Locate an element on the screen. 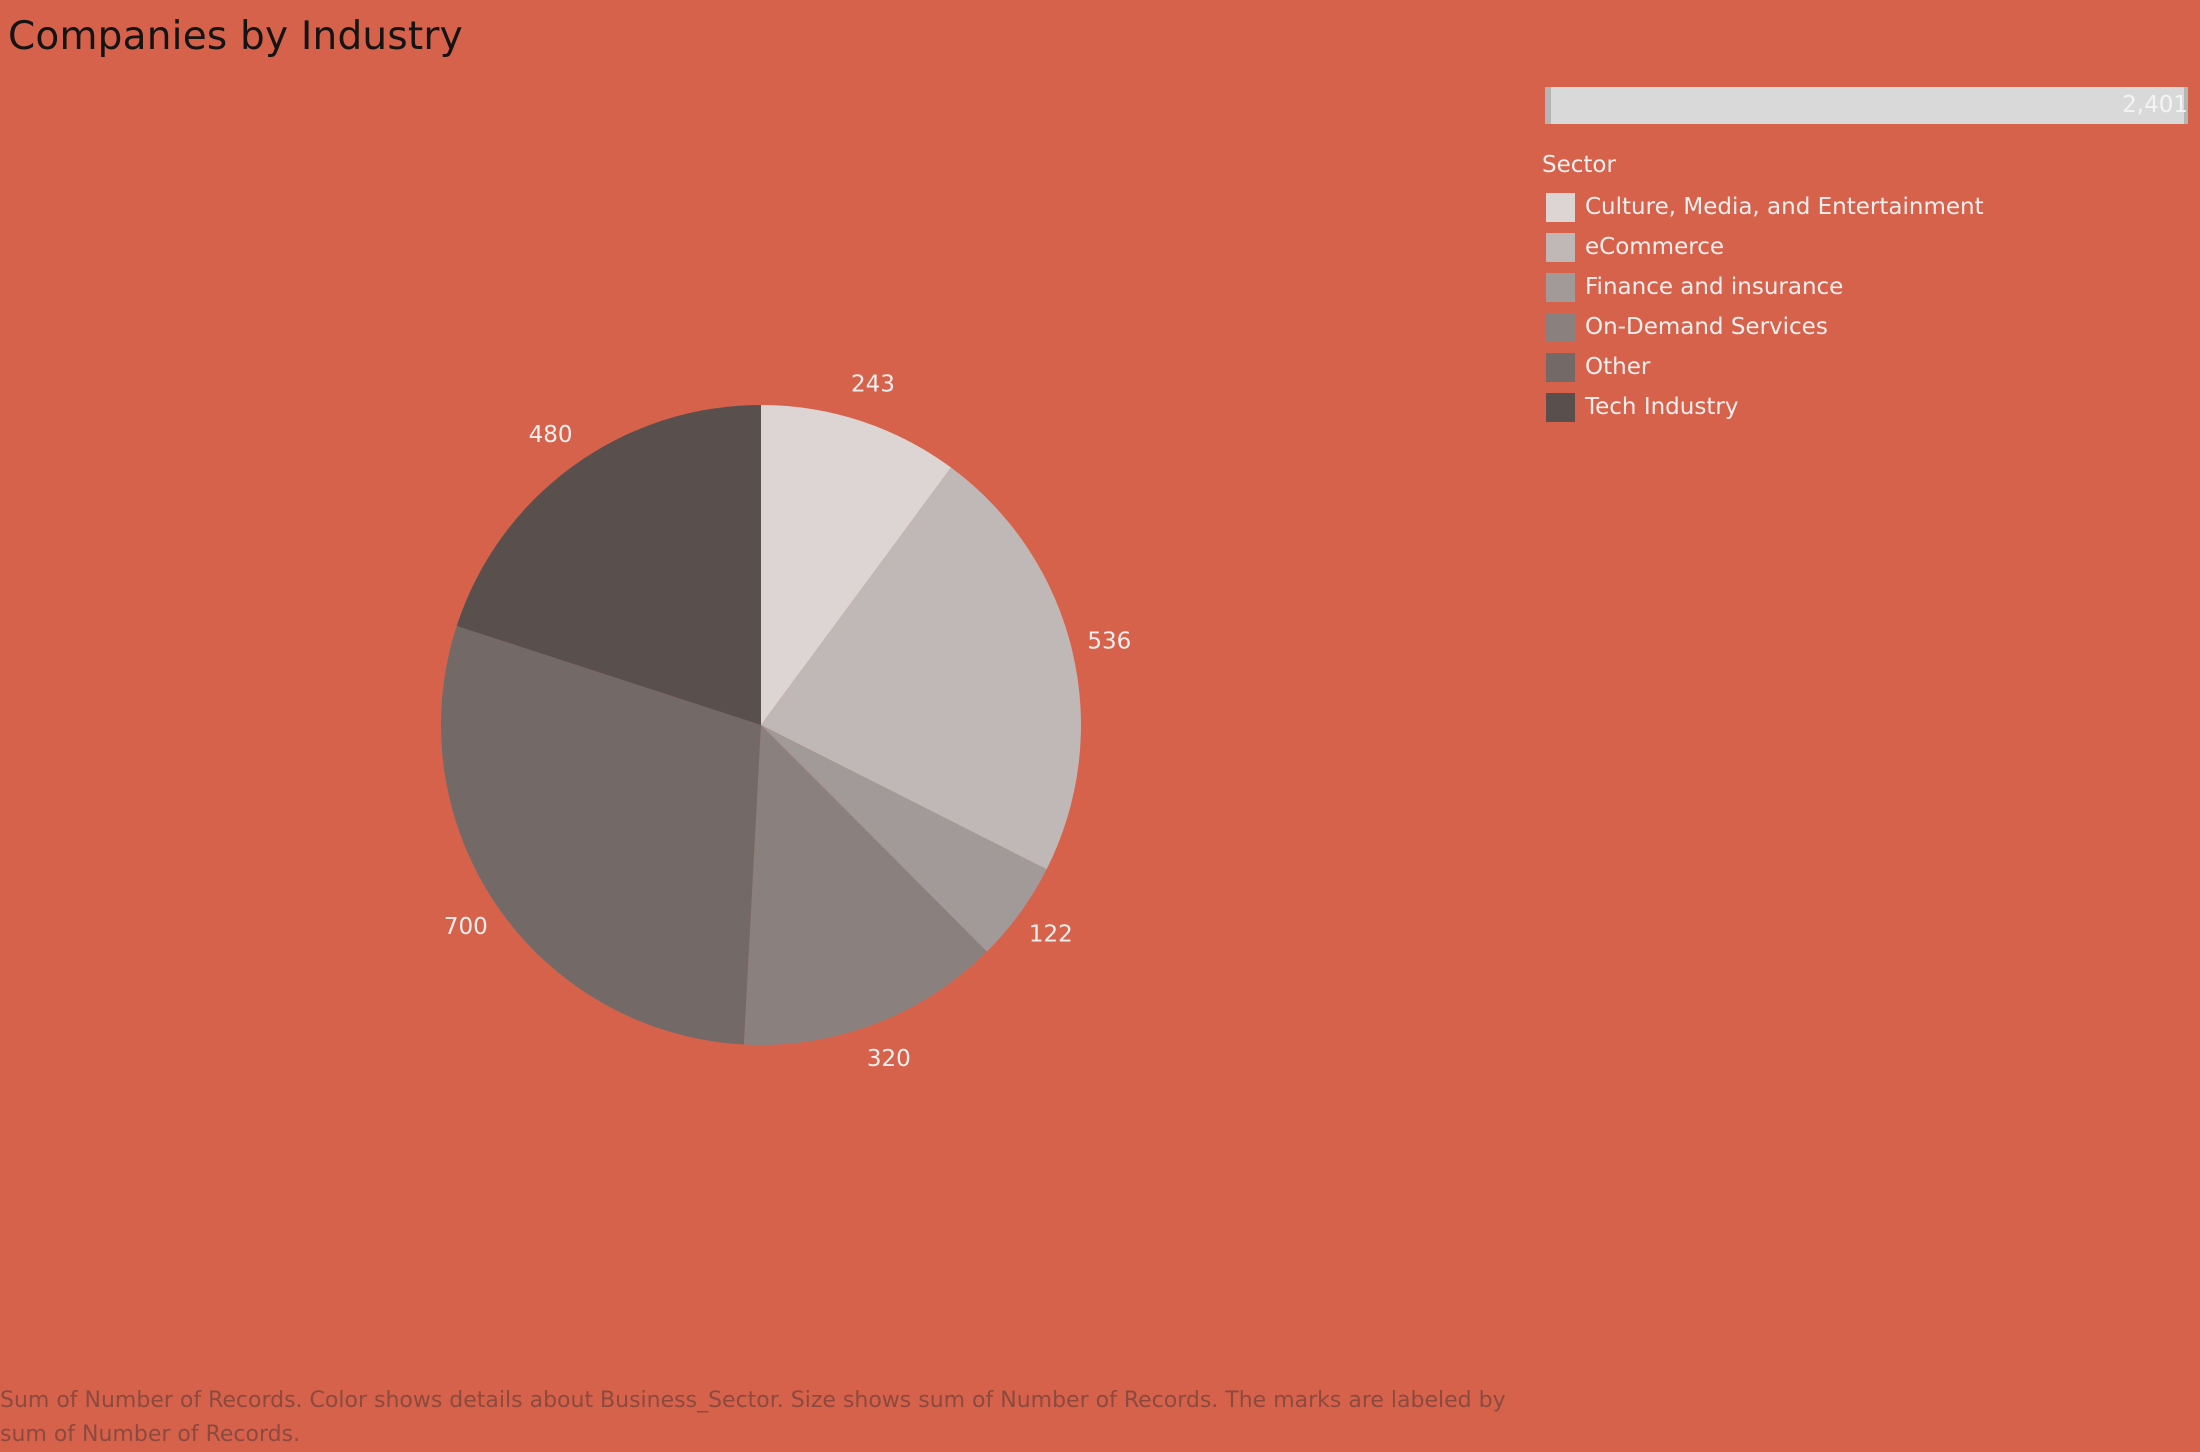  size-legend-bar: 2,401 is located at coordinates (1866, 105).